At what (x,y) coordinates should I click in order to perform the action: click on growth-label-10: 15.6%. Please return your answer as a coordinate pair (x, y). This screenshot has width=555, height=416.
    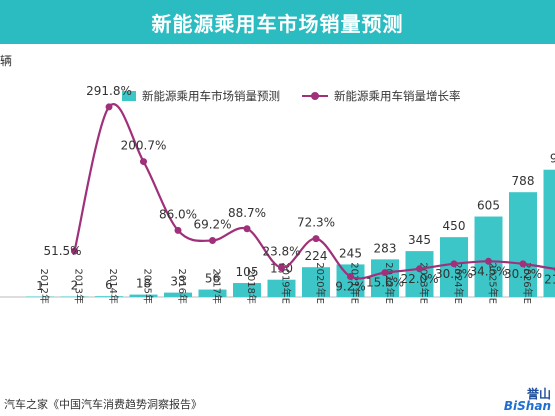
    Looking at the image, I should click on (385, 283).